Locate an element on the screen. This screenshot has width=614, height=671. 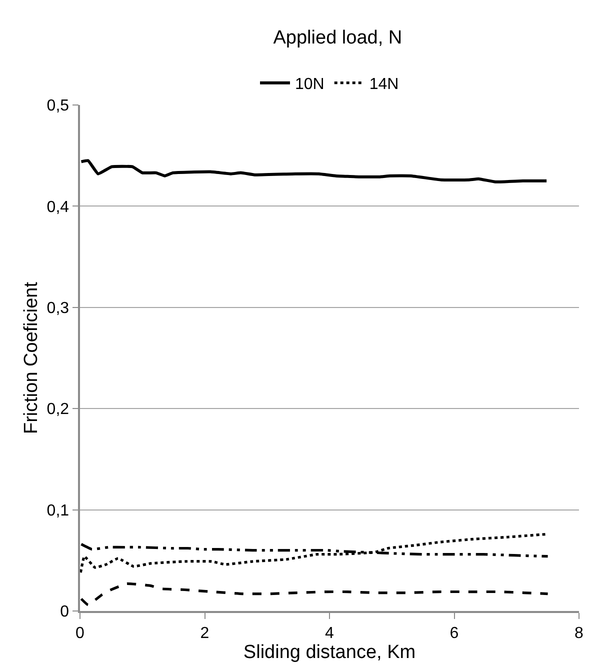
y-tick-label: 0 is located at coordinates (65, 612).